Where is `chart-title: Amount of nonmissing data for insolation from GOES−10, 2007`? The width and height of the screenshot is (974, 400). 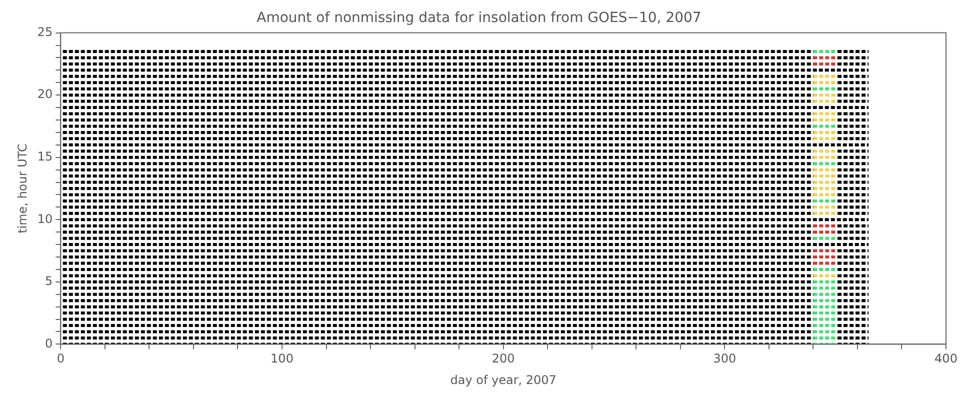
chart-title: Amount of nonmissing data for insolation from GOES−10, 2007 is located at coordinates (479, 18).